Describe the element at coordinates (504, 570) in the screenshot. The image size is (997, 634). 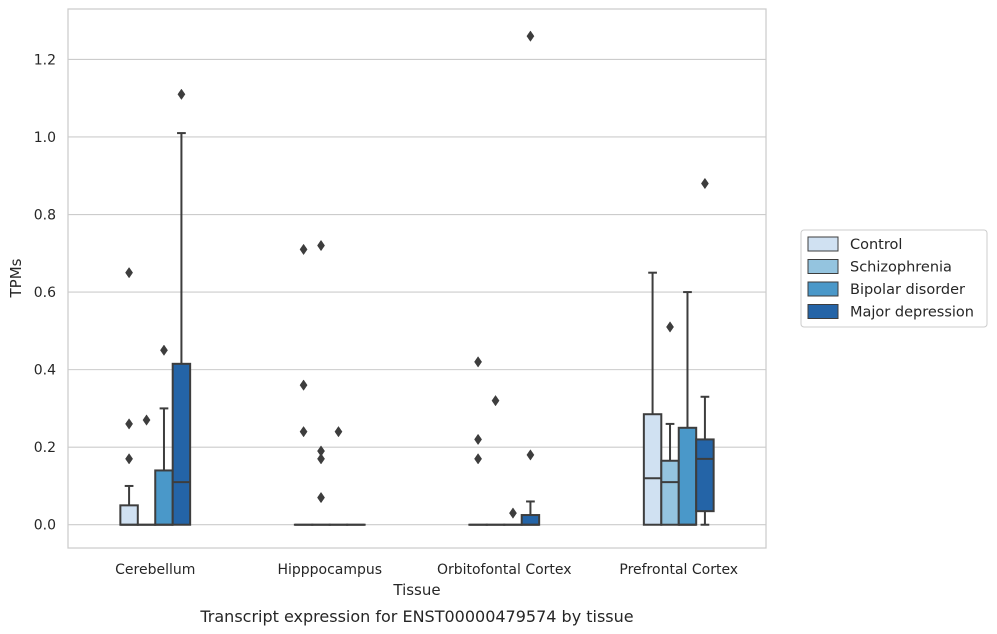
I see `x-tick-label: Orbitofontal Cortex` at that location.